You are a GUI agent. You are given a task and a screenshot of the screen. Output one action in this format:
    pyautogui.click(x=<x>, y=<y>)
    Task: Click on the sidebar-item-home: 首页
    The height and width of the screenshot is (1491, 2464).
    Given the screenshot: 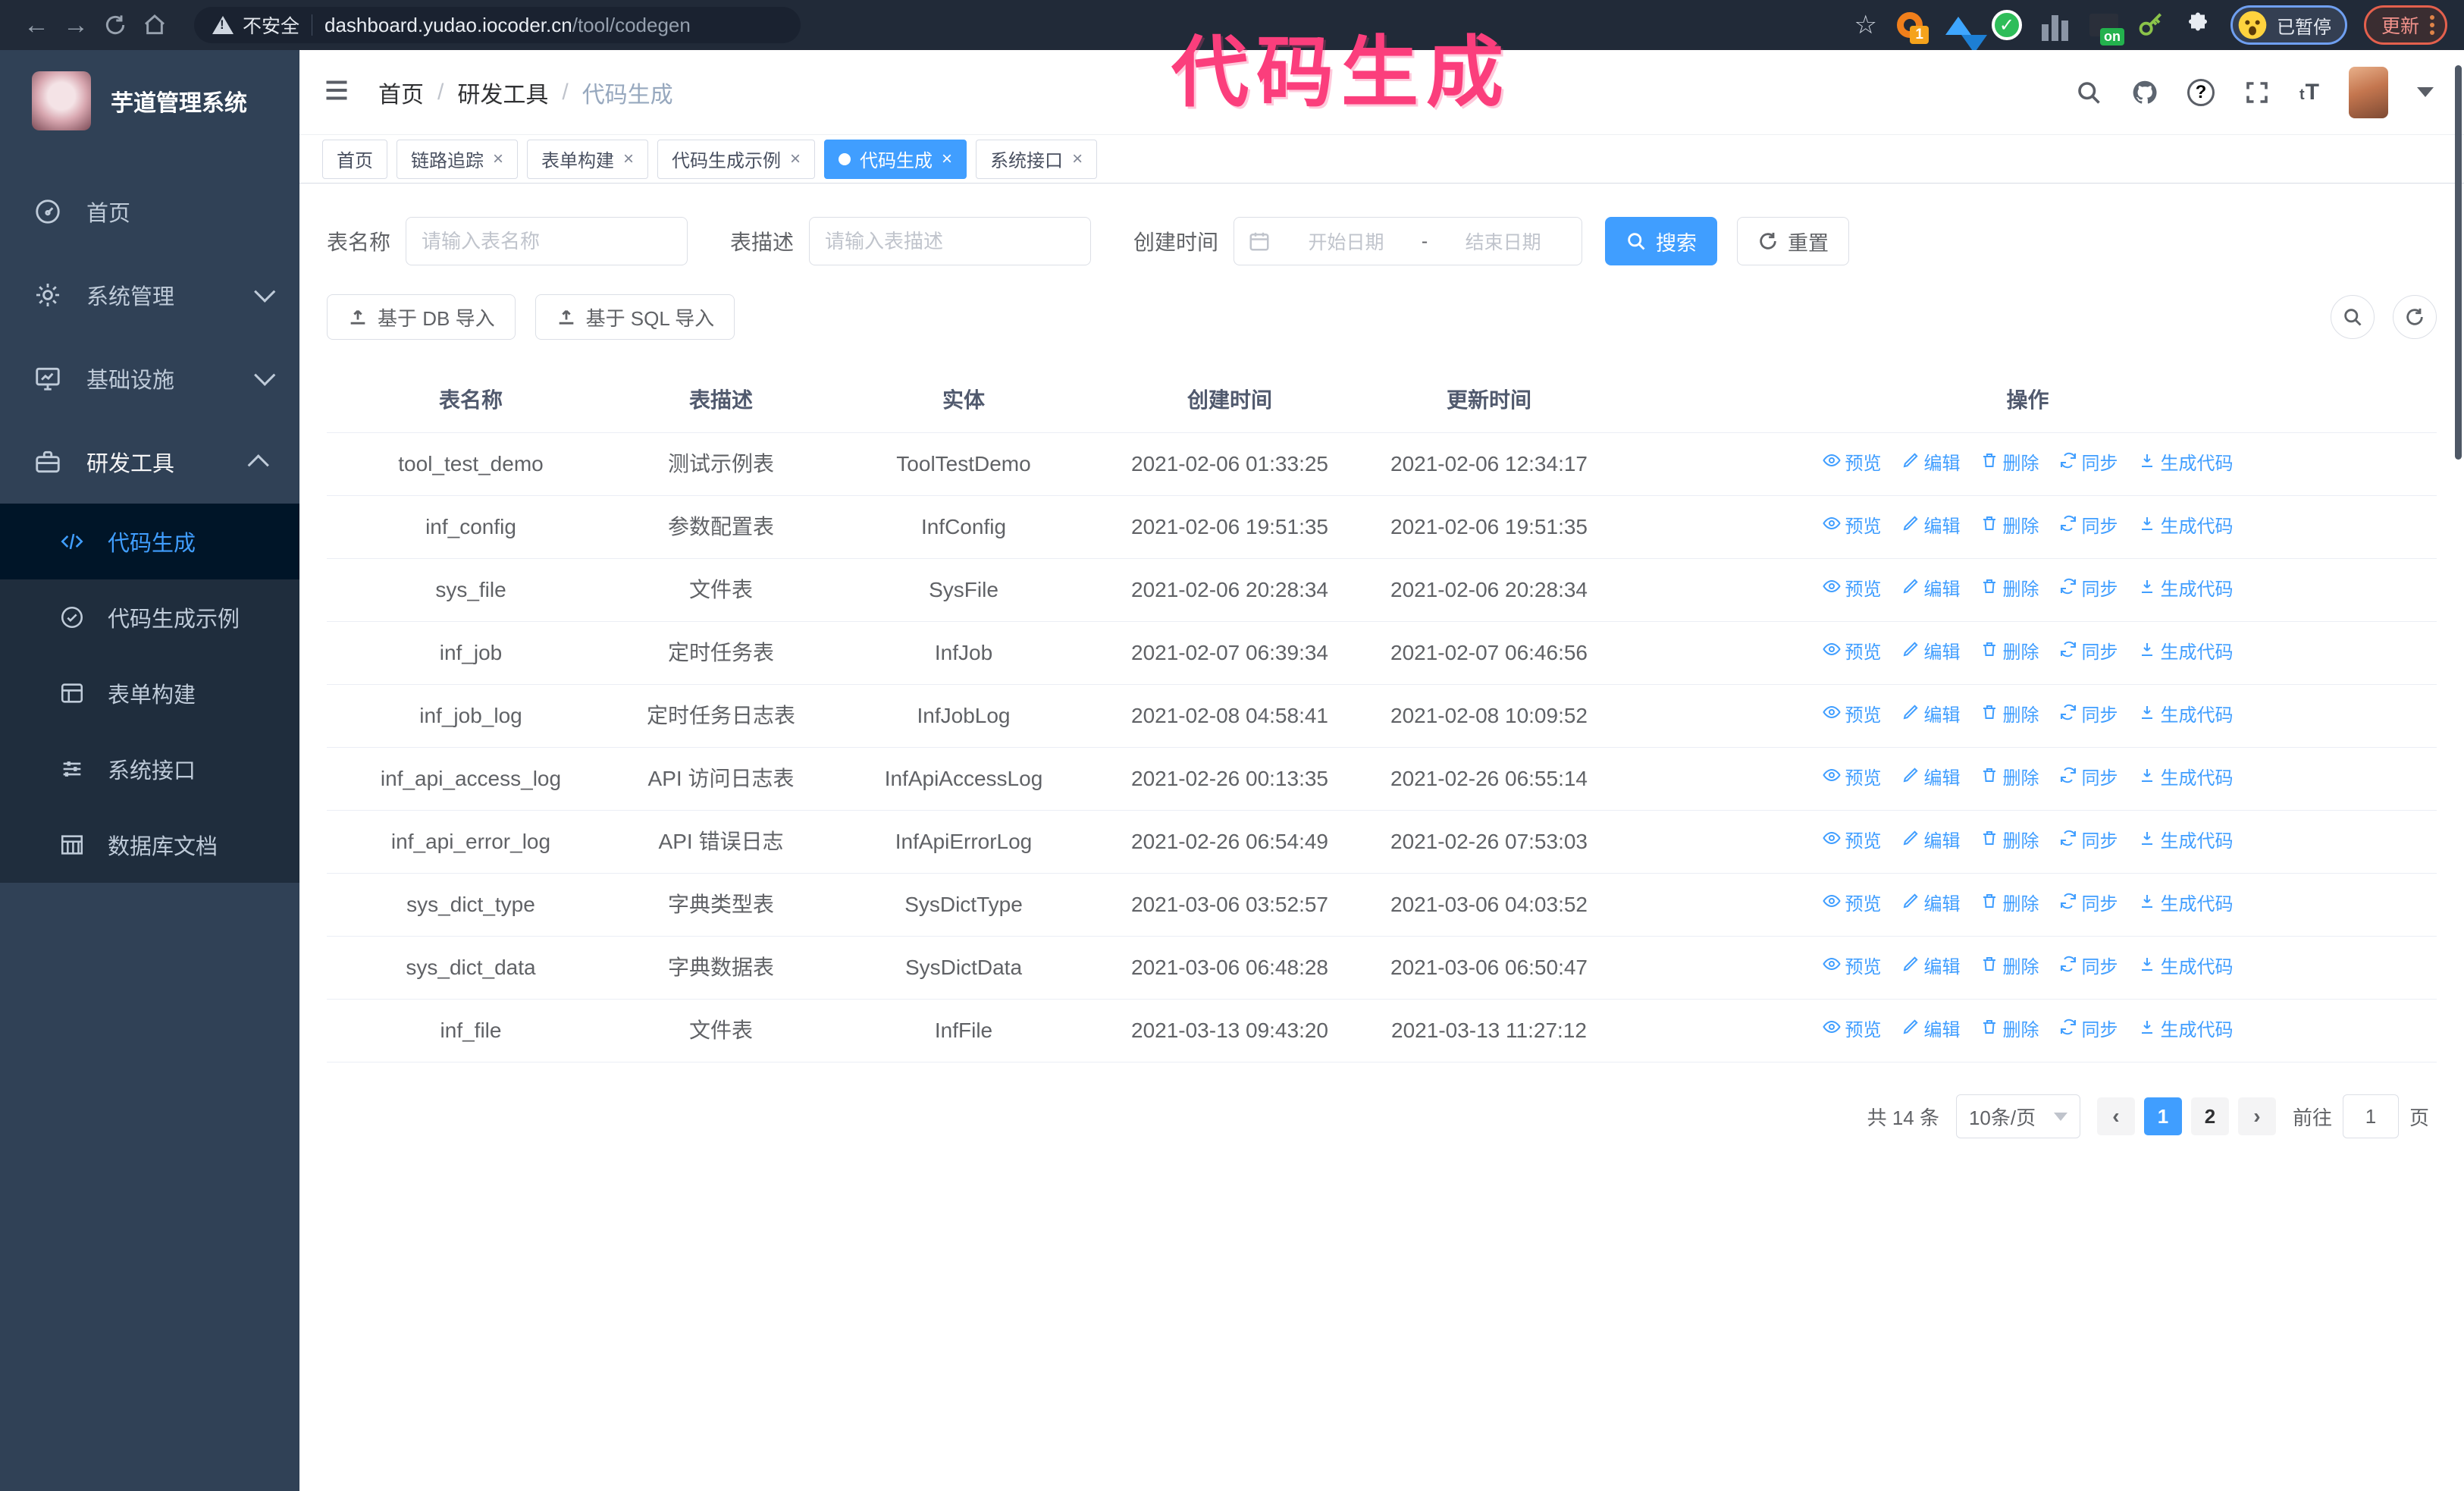 What is the action you would take?
    pyautogui.click(x=150, y=211)
    